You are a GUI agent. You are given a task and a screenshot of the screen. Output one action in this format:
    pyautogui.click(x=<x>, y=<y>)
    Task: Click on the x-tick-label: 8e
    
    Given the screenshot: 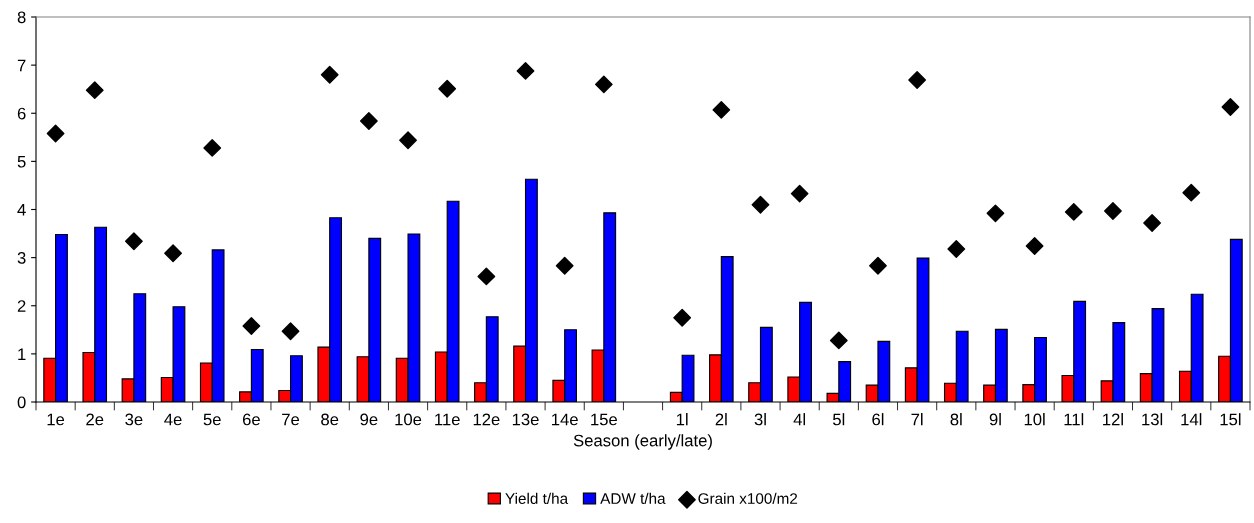 What is the action you would take?
    pyautogui.click(x=330, y=419)
    